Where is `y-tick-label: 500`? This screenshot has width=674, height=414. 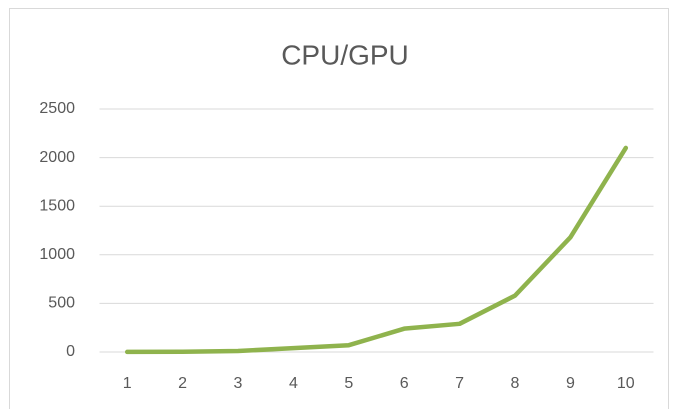
y-tick-label: 500 is located at coordinates (61, 303).